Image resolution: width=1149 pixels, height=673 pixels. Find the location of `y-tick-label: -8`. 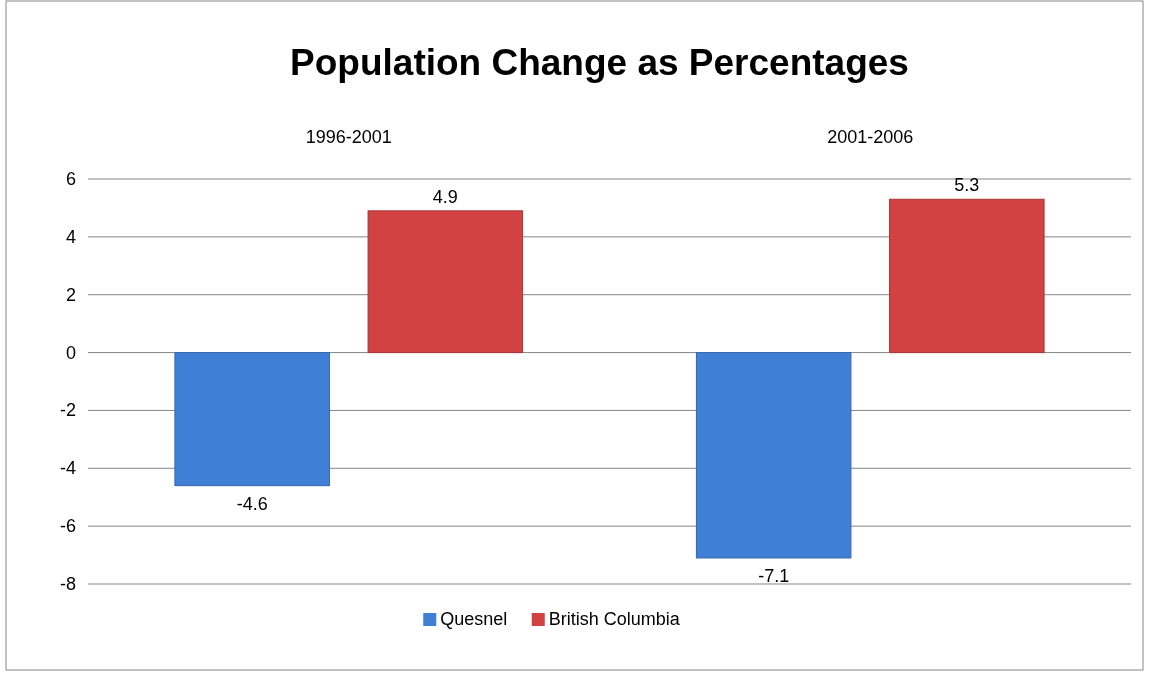

y-tick-label: -8 is located at coordinates (67, 584).